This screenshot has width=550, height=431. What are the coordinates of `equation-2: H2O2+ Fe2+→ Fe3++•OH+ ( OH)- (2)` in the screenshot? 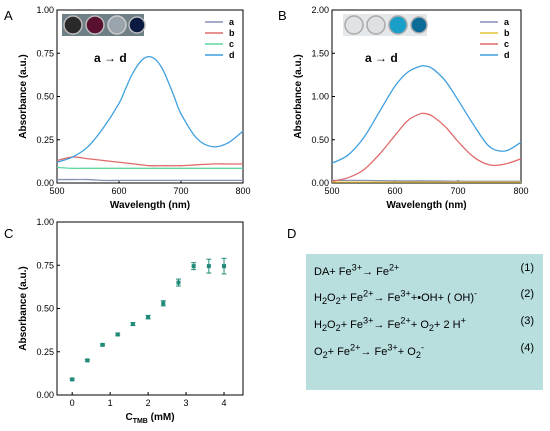 It's located at (426, 297).